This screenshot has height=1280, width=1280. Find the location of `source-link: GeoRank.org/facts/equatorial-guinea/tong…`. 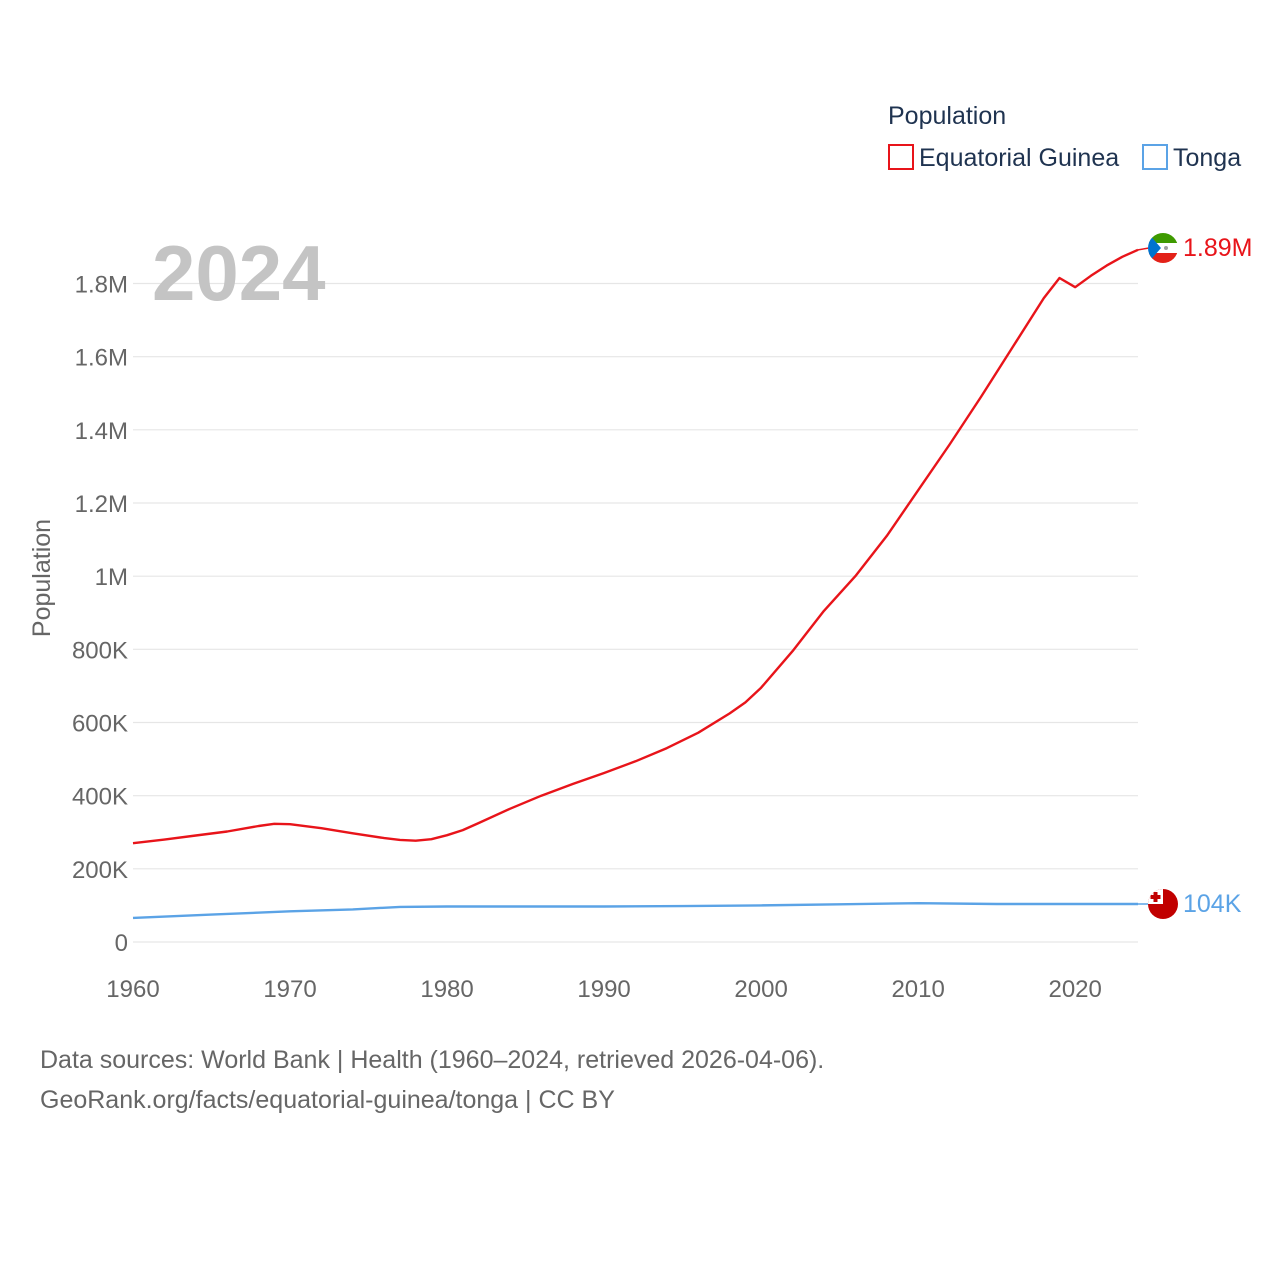

source-link: GeoRank.org/facts/equatorial-guinea/tong… is located at coordinates (327, 1100).